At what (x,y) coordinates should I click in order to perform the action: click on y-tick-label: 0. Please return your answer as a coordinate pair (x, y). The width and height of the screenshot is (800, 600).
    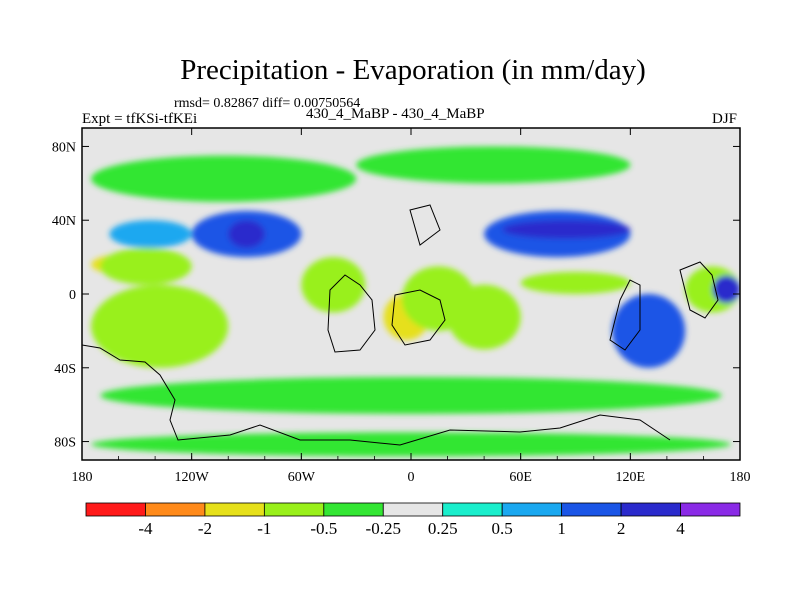
    Looking at the image, I should click on (72, 295).